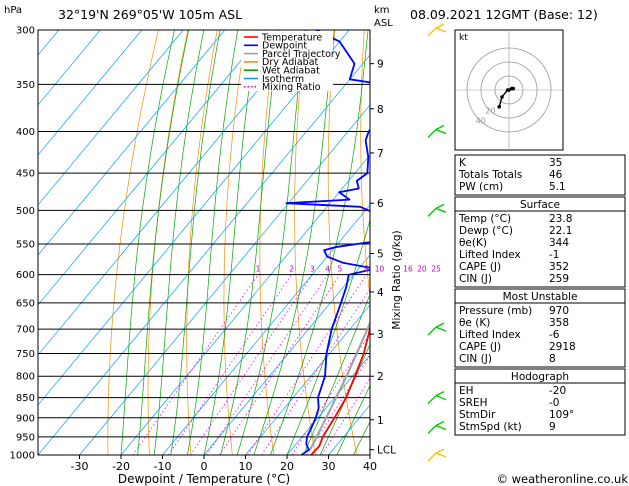 Image resolution: width=629 pixels, height=486 pixels. I want to click on table-cell-value: 352, so click(559, 267).